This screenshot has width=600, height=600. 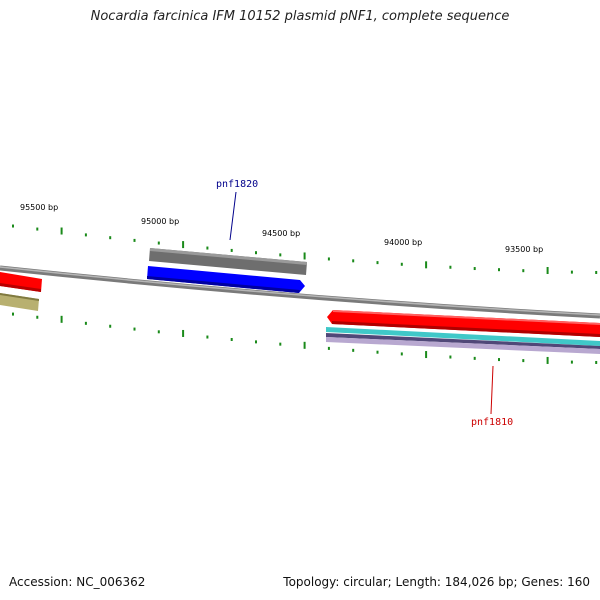 What do you see at coordinates (463, 341) in the screenshot?
I see `band-purple` at bounding box center [463, 341].